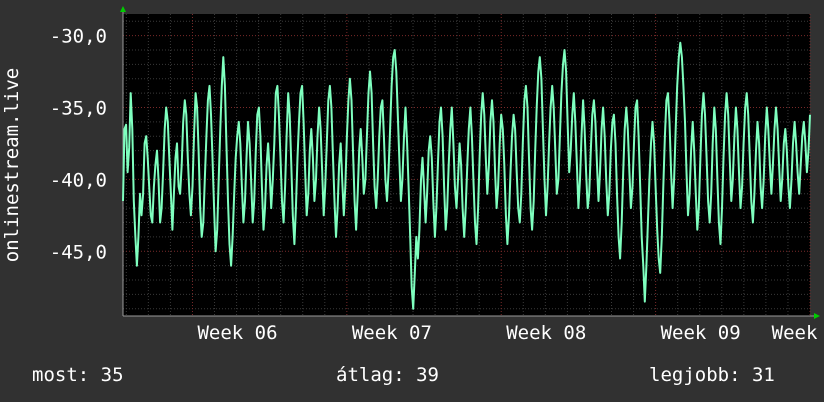 The width and height of the screenshot is (824, 402). Describe the element at coordinates (392, 333) in the screenshot. I see `x-tick-label: Week 07` at that location.